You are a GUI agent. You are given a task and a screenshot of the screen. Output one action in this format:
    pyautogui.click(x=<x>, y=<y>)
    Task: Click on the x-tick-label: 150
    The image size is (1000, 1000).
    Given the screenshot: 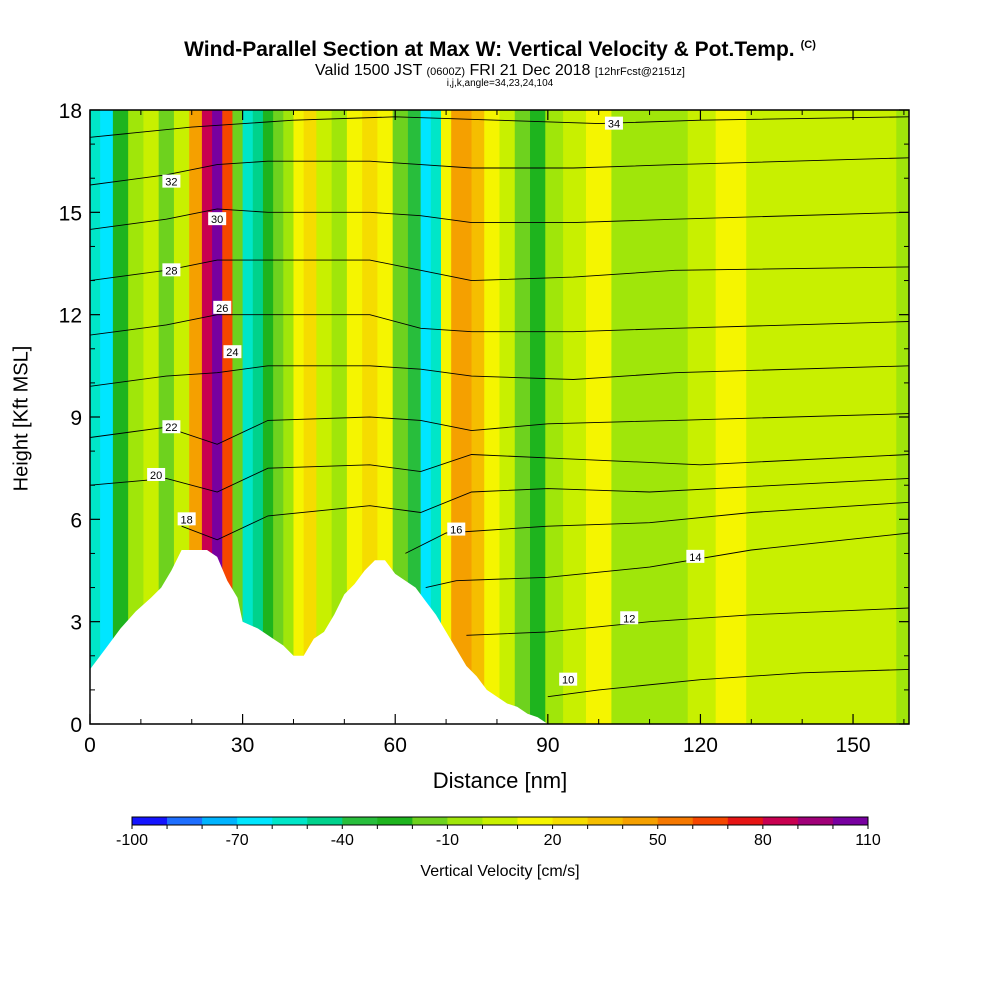 What is the action you would take?
    pyautogui.click(x=853, y=745)
    